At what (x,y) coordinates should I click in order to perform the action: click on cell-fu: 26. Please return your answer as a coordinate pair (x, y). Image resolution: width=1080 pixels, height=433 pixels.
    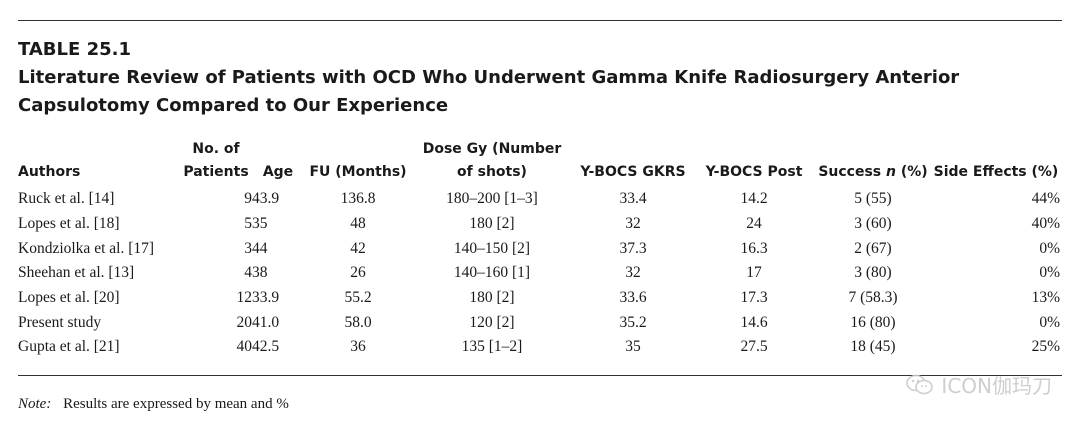
    Looking at the image, I should click on (358, 273).